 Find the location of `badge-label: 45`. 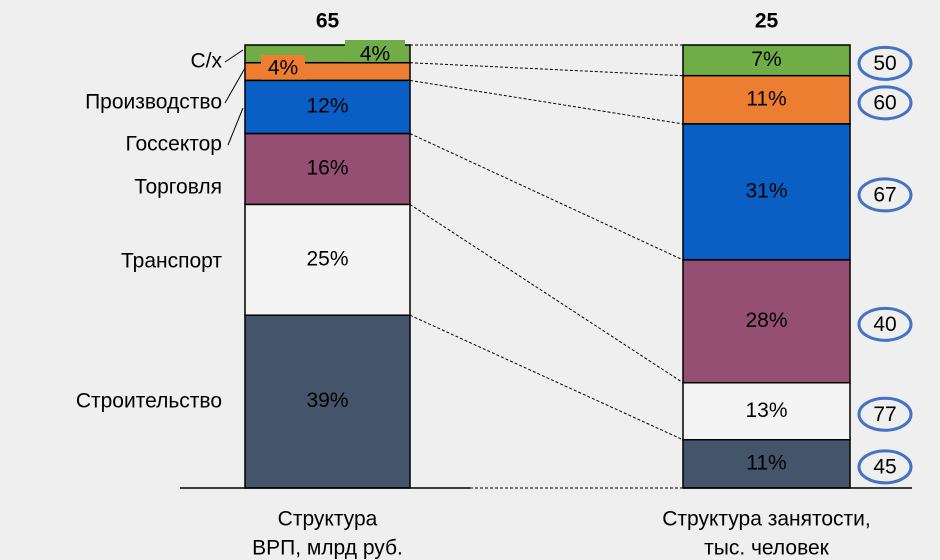

badge-label: 45 is located at coordinates (884, 466).